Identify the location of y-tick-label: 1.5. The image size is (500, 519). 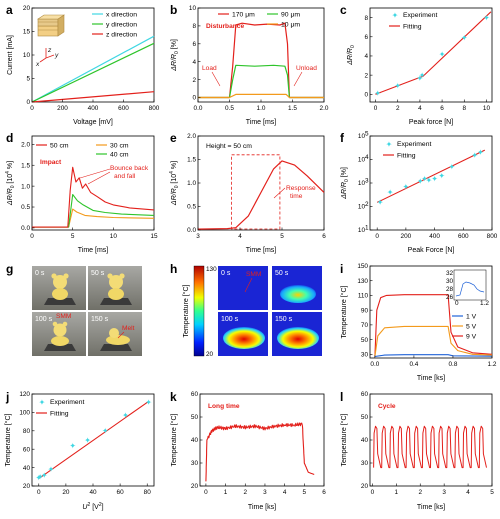
(191, 160).